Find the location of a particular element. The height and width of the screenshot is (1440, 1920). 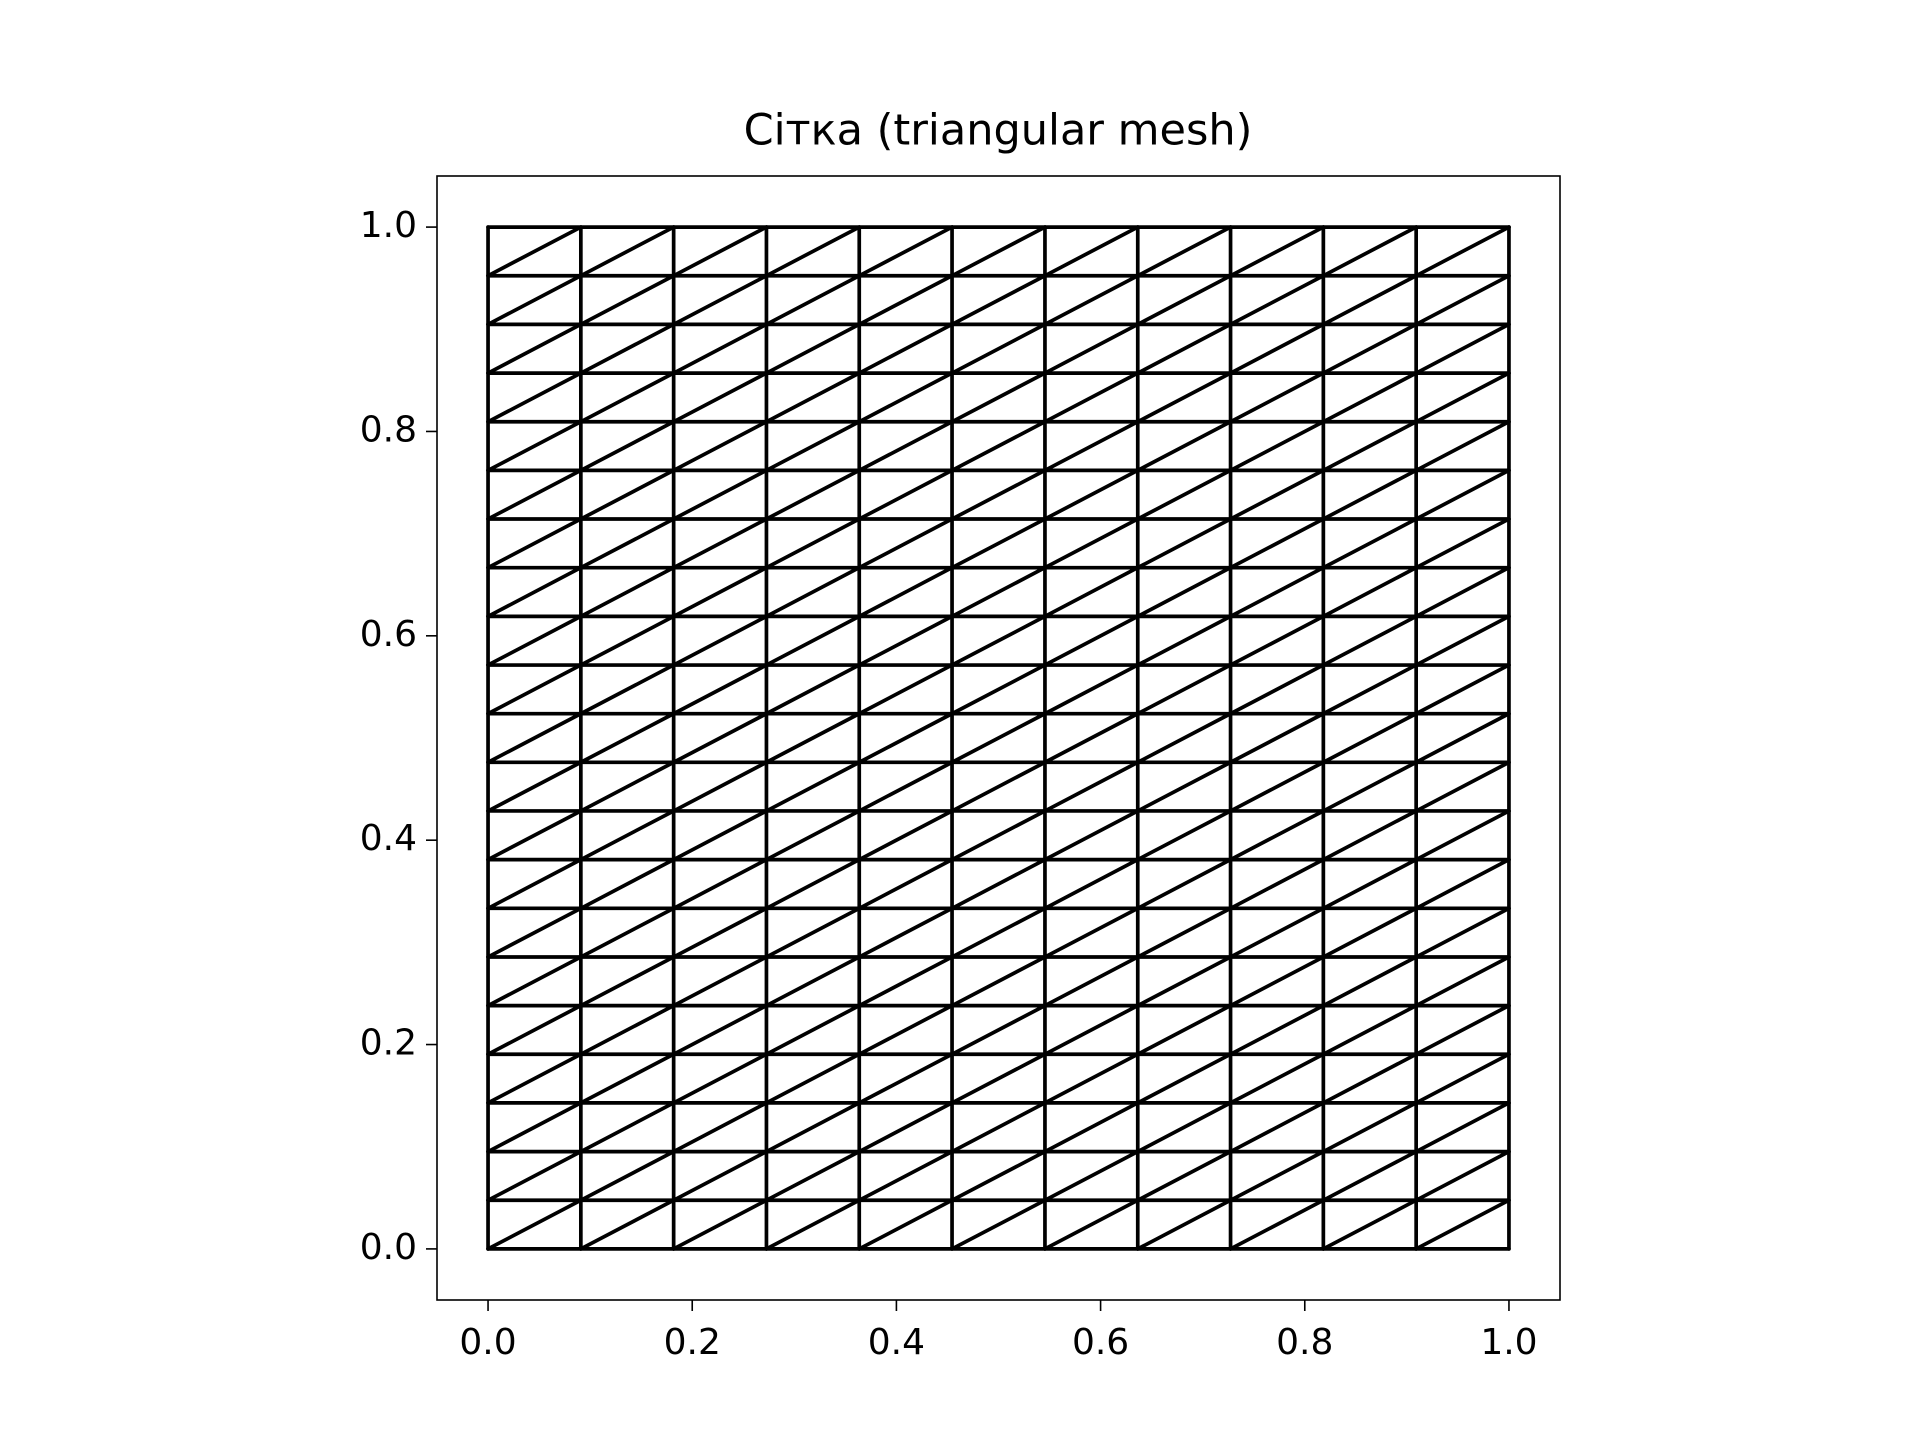

x-tick-label: 0.4 is located at coordinates (896, 1342).